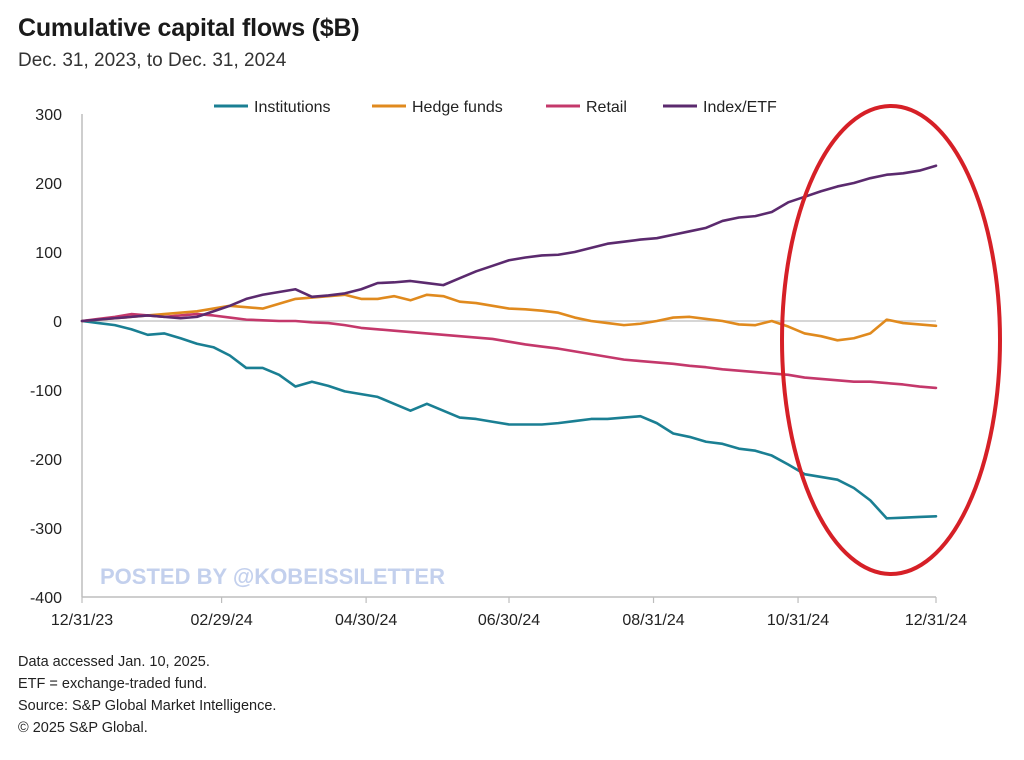  I want to click on y-tick-label: -300, so click(46, 529).